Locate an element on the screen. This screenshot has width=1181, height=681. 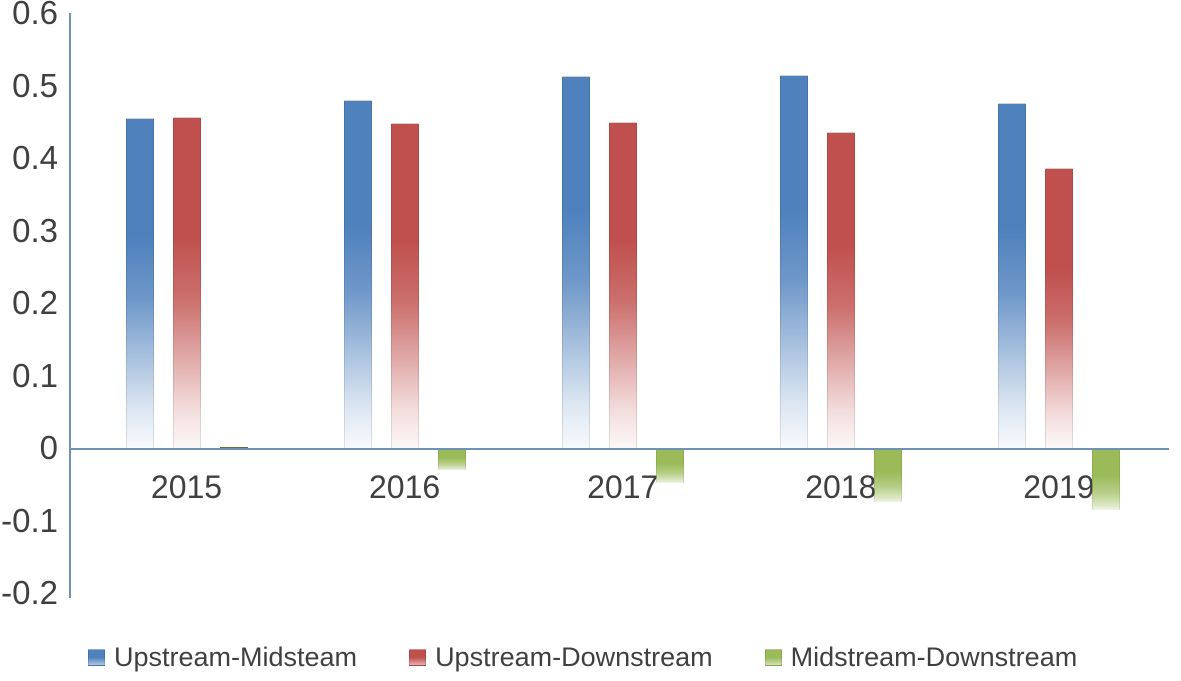
y-tick-label: 0.3 is located at coordinates (35, 230).